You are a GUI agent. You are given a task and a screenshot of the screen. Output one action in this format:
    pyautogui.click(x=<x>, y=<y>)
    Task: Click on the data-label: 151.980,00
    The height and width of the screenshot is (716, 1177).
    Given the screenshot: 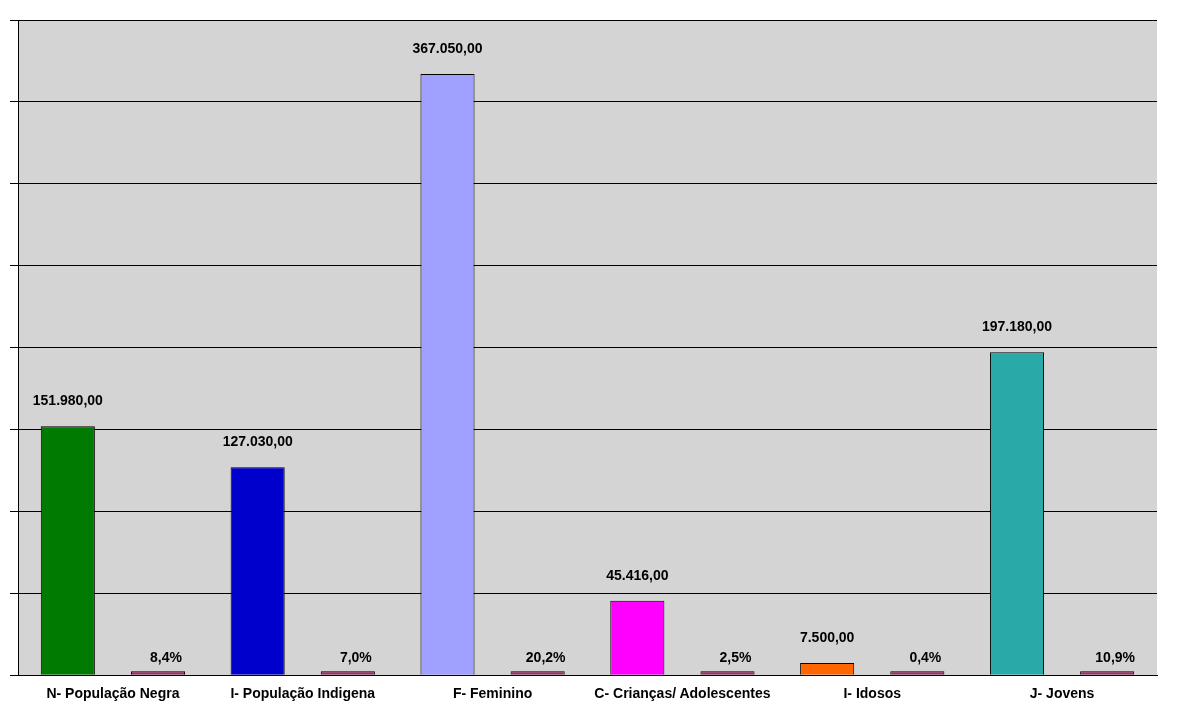 What is the action you would take?
    pyautogui.click(x=68, y=400)
    